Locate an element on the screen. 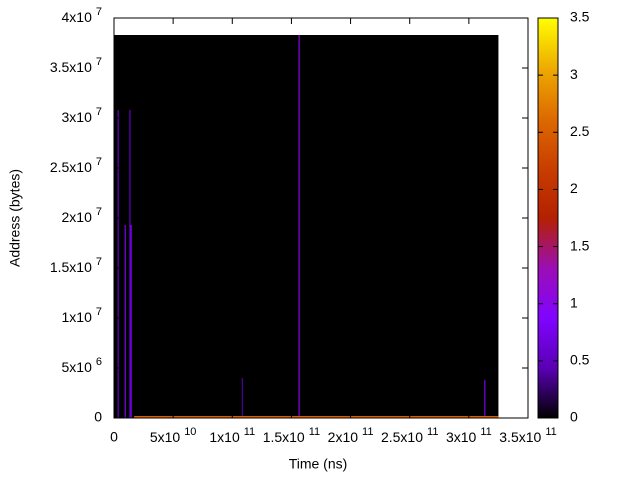 This screenshot has width=640, height=485. tick-exponent: 6 is located at coordinates (99, 362).